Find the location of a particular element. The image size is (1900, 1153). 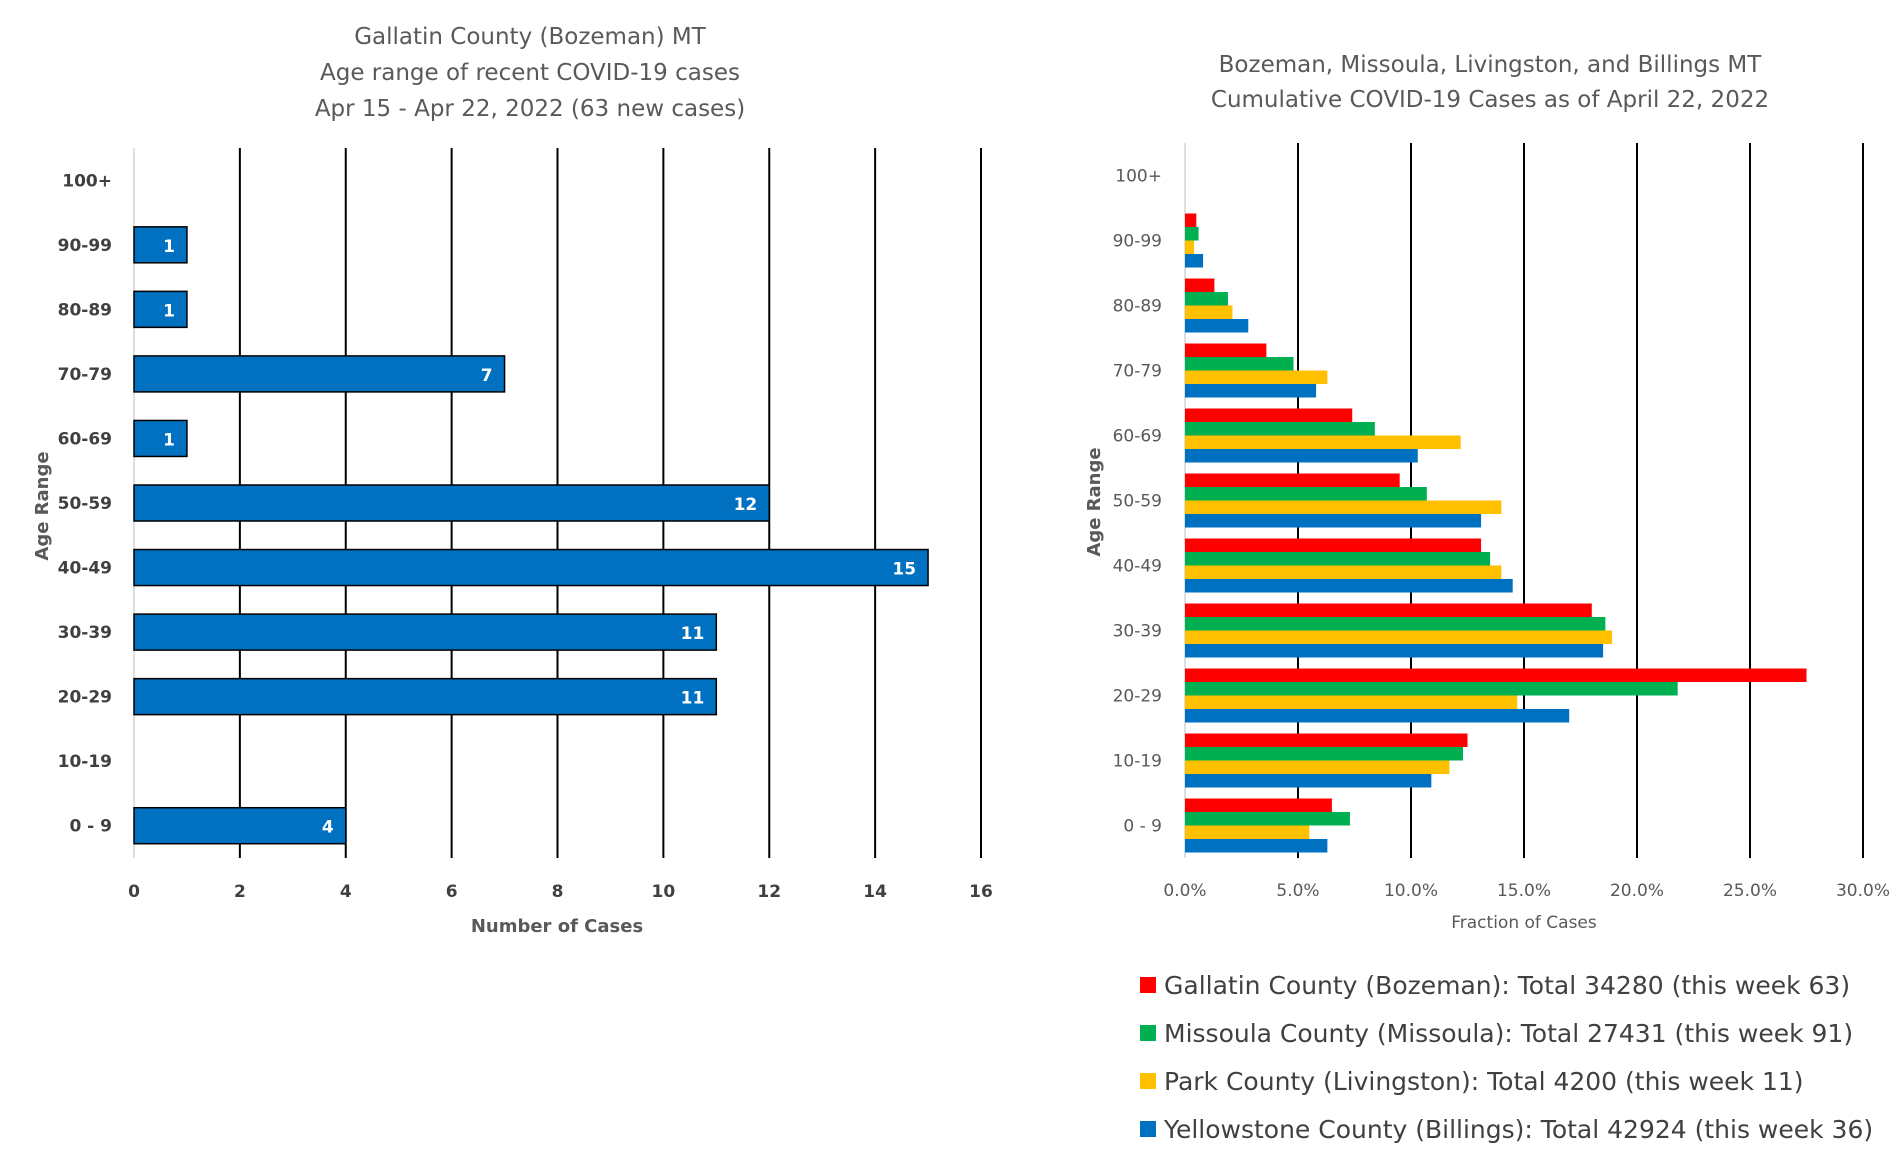

chart2-x-tick-label: 30.0% is located at coordinates (1863, 891).